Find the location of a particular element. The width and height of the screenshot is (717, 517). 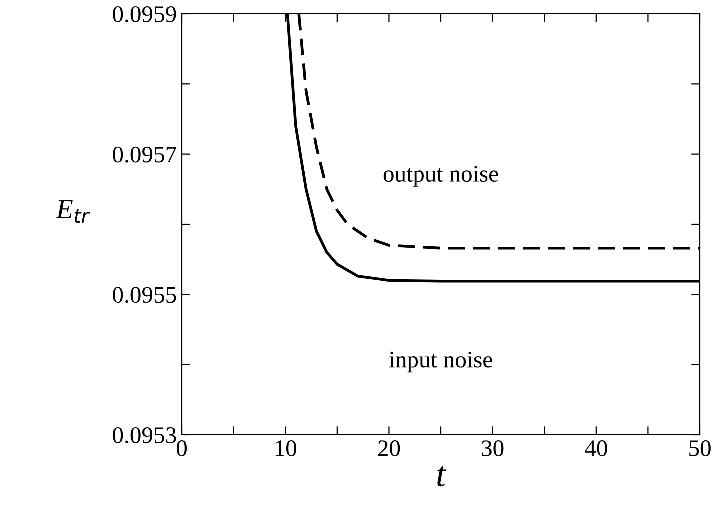

text: output noise is located at coordinates (441, 176).